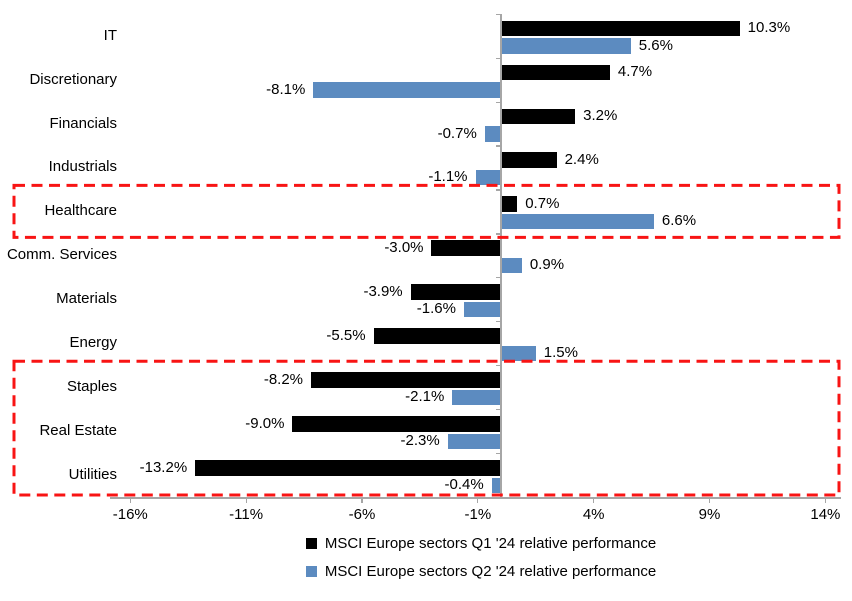 The width and height of the screenshot is (852, 601). What do you see at coordinates (86, 299) in the screenshot?
I see `category-label: Materials` at bounding box center [86, 299].